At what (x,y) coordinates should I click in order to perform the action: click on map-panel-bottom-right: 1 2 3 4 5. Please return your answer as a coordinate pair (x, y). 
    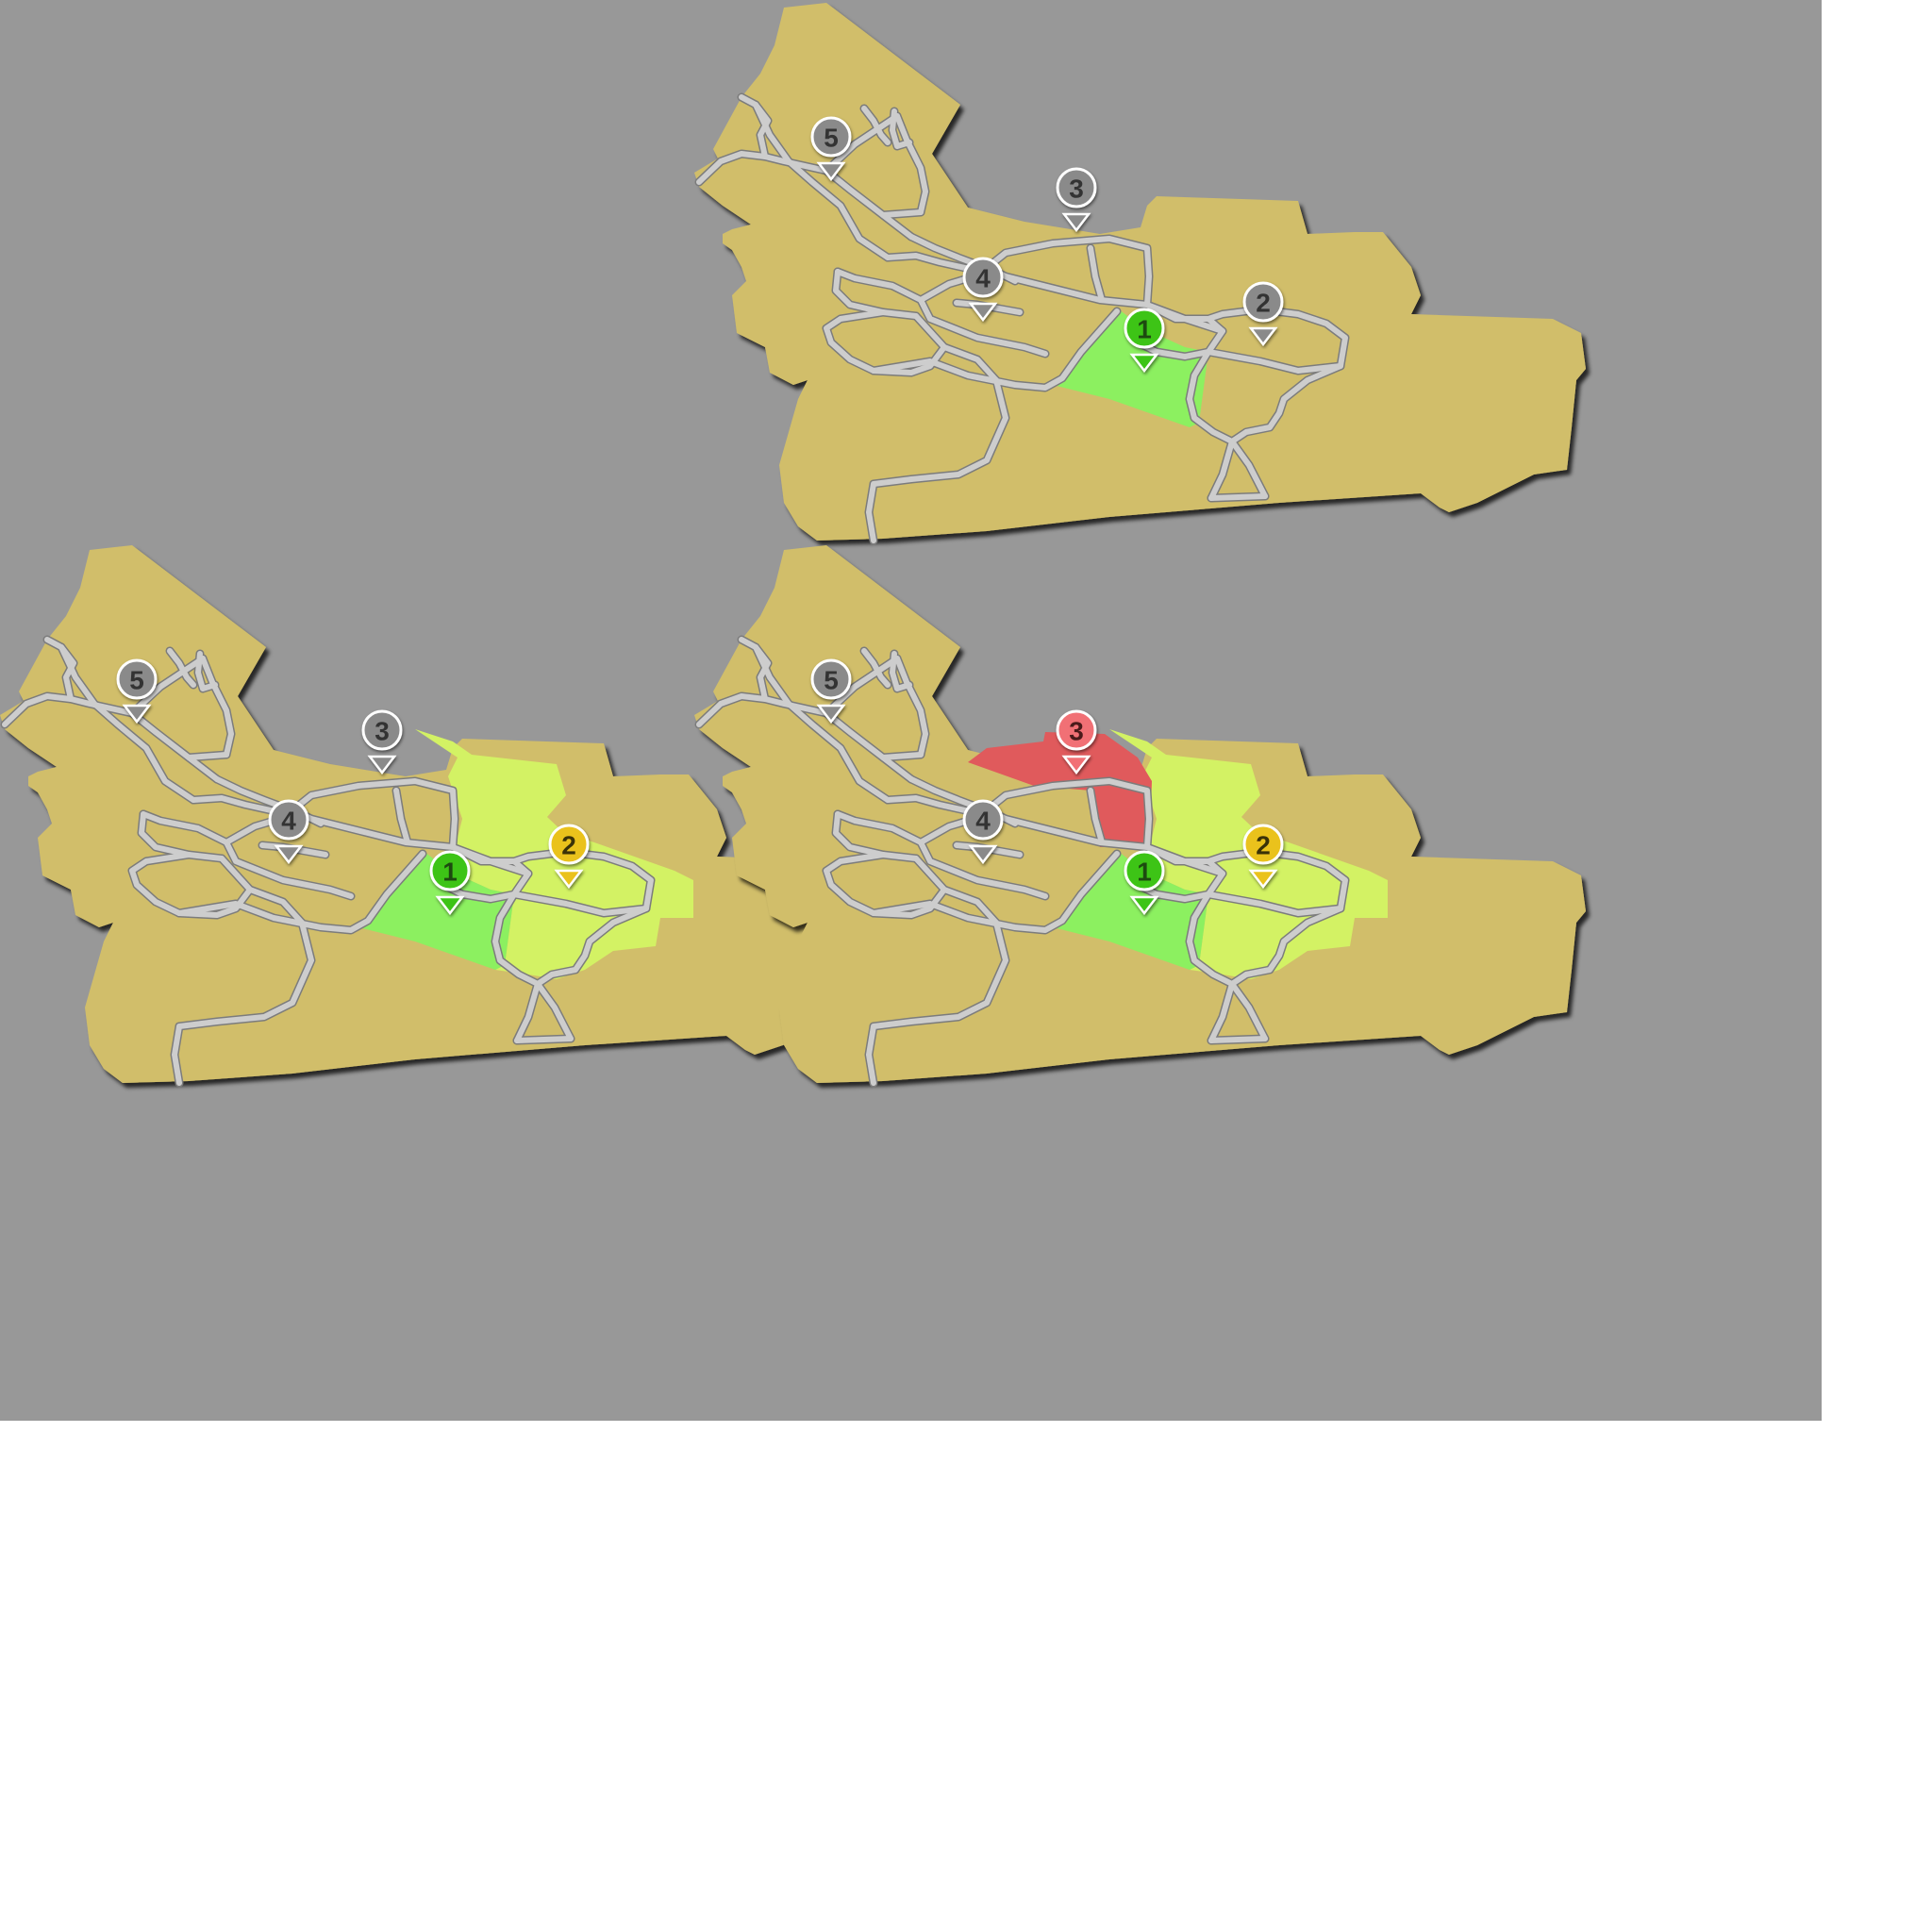
    Looking at the image, I should click on (1140, 817).